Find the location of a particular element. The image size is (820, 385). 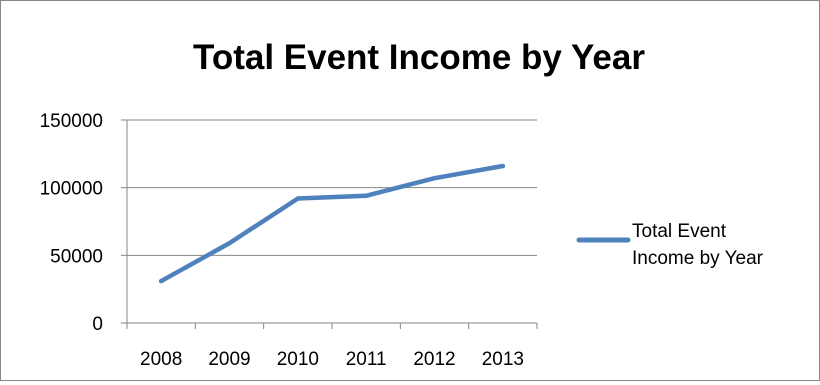

y-tick-label: 50000 is located at coordinates (76, 256).